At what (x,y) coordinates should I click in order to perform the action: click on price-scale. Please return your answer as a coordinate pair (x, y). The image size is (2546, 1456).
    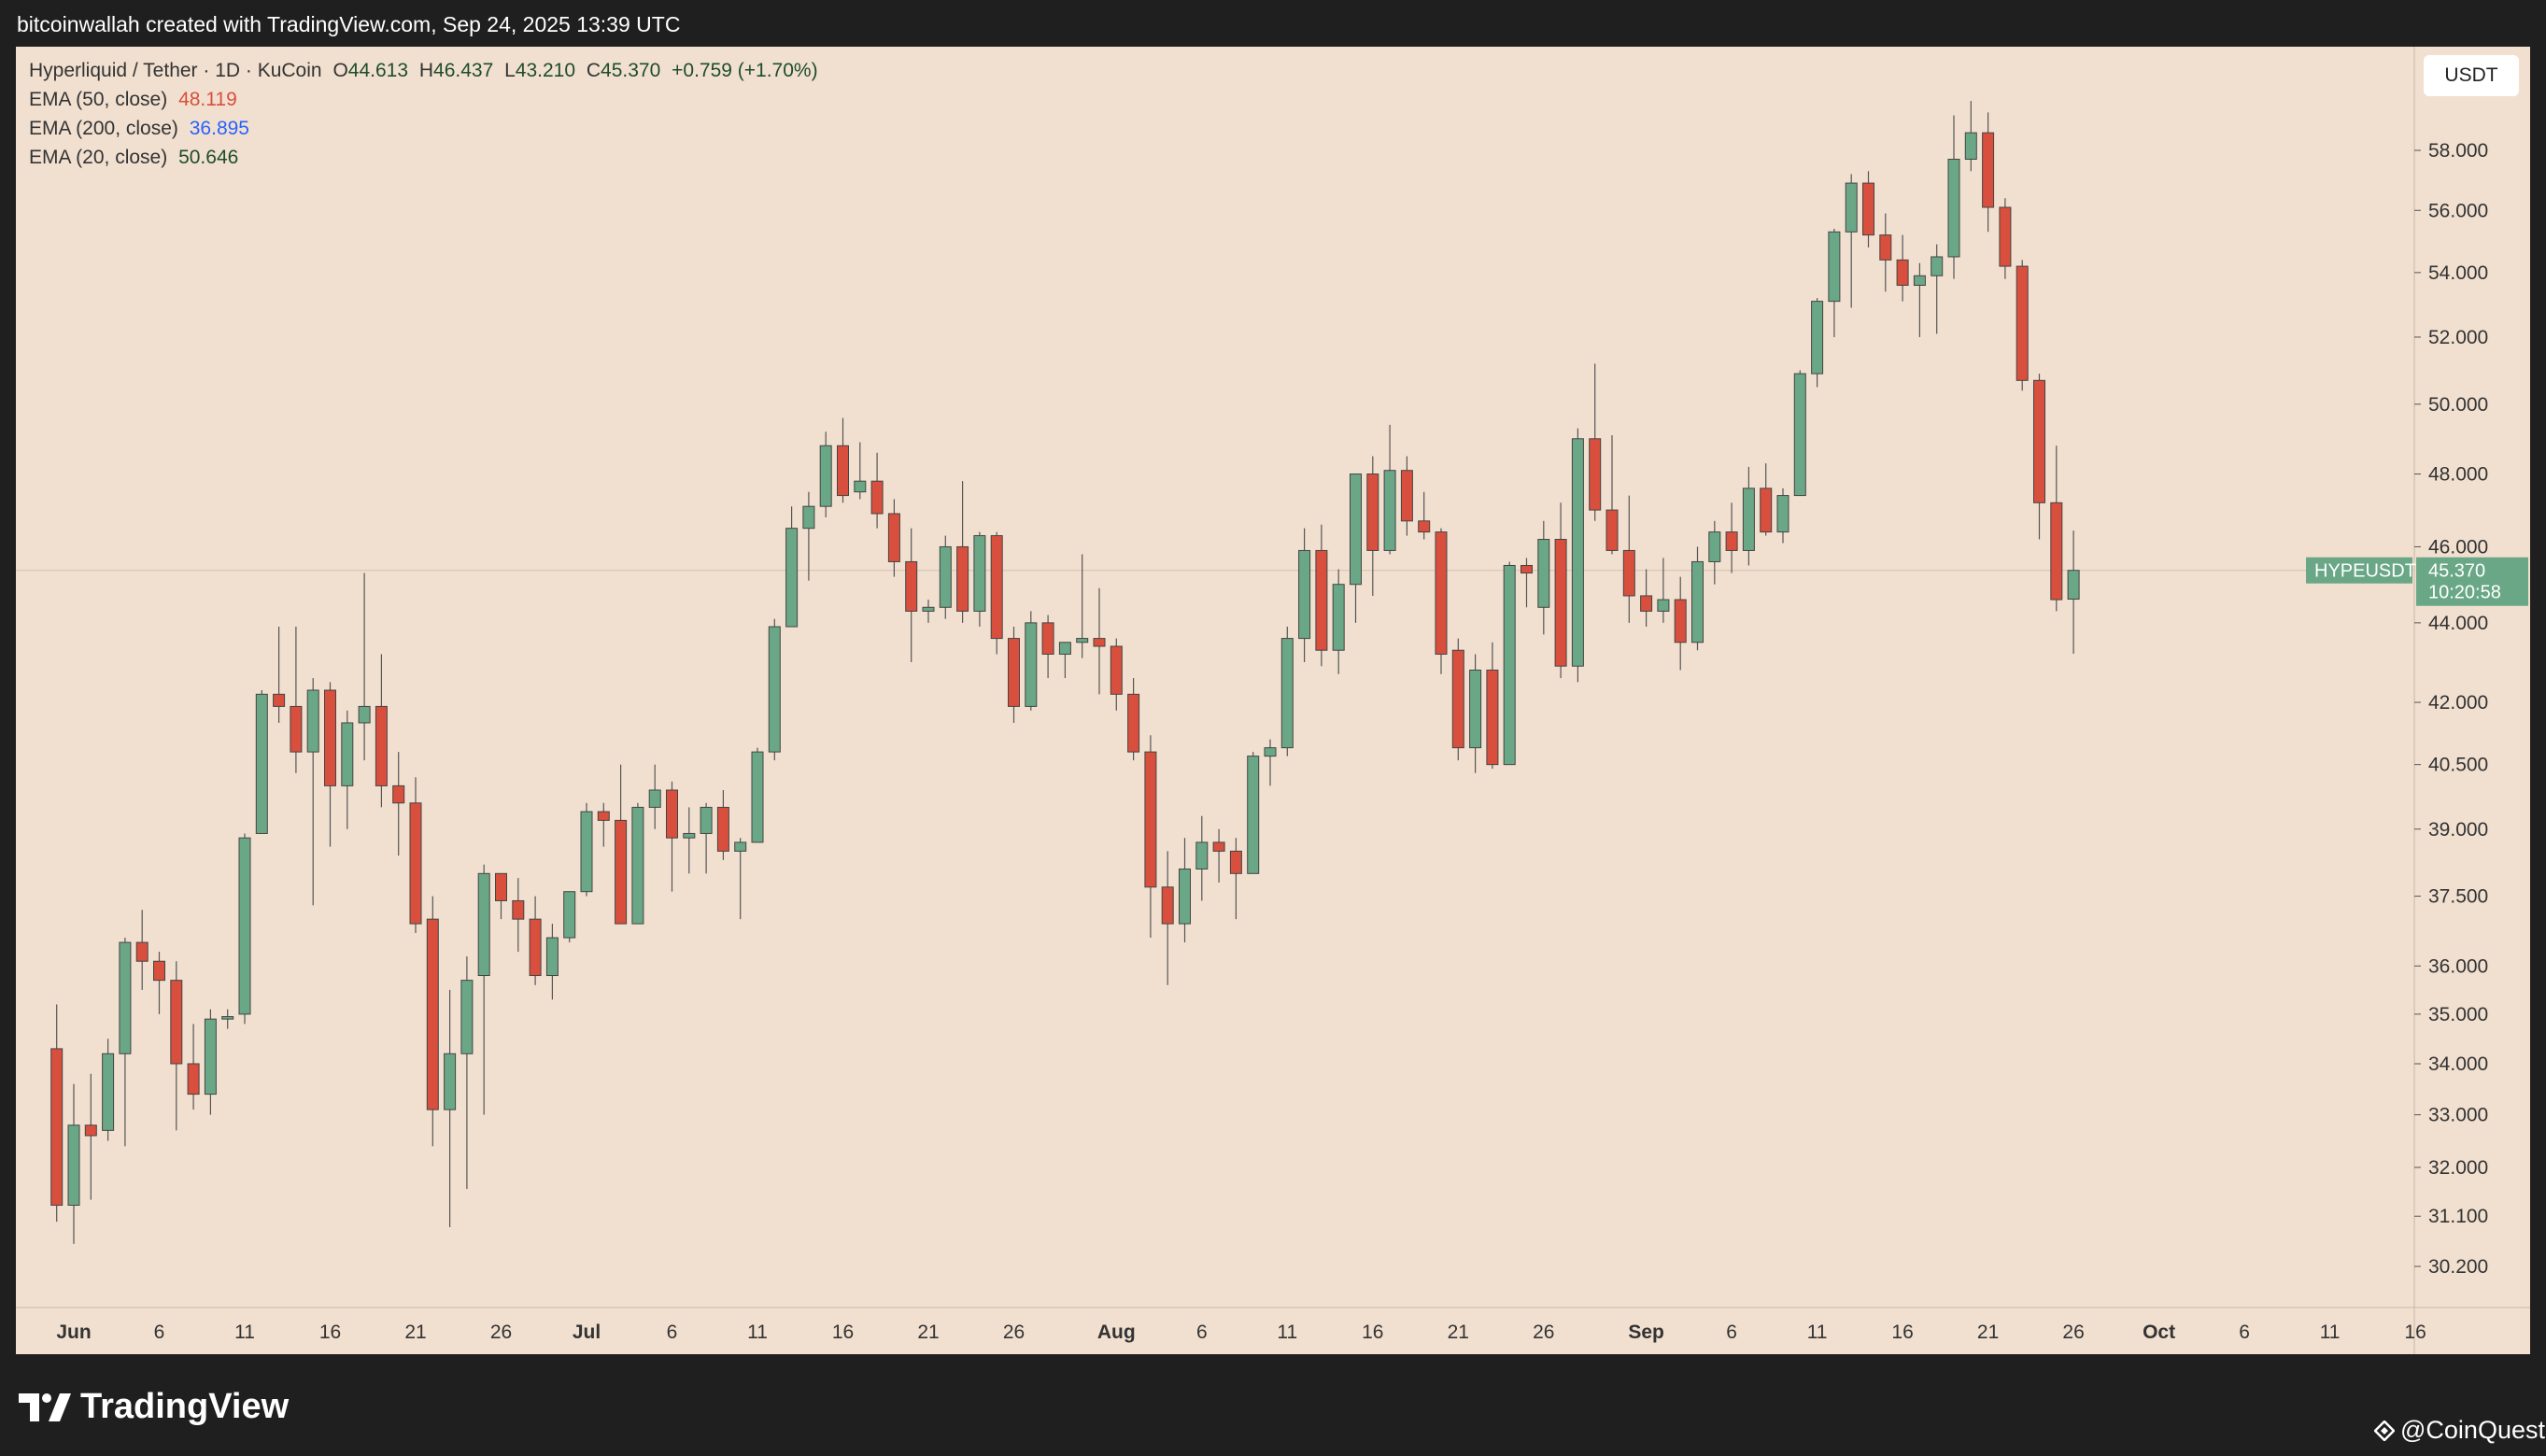
    Looking at the image, I should click on (2472, 700).